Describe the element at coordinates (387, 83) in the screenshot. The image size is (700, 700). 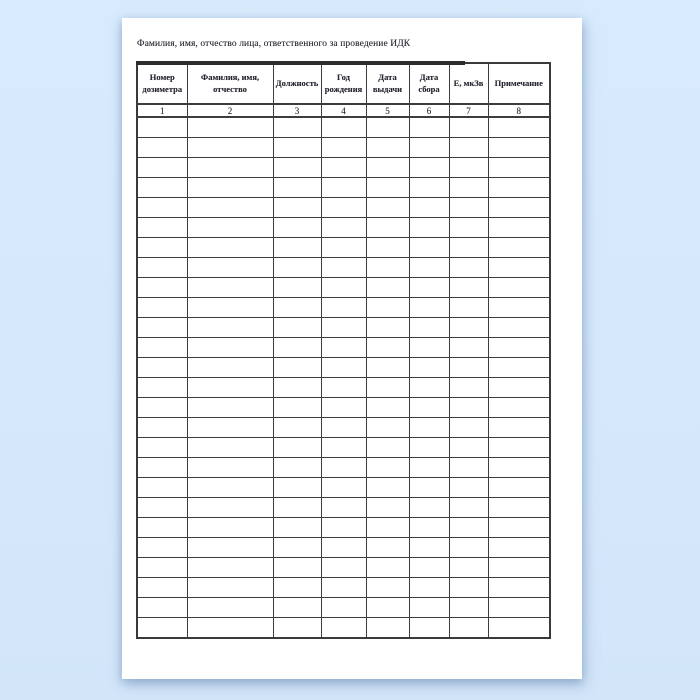
I see `header-cell-col5: Дата выдачи` at that location.